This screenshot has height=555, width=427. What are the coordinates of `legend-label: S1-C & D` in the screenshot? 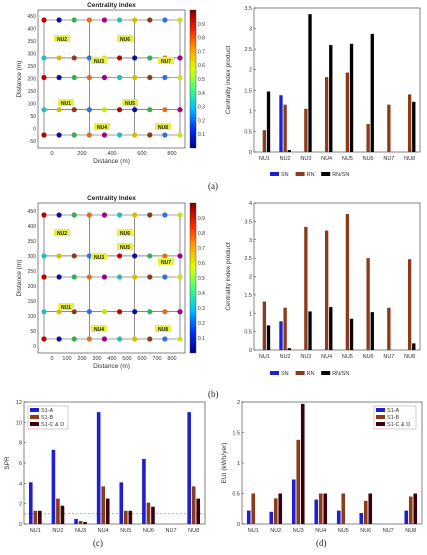 It's located at (52, 425).